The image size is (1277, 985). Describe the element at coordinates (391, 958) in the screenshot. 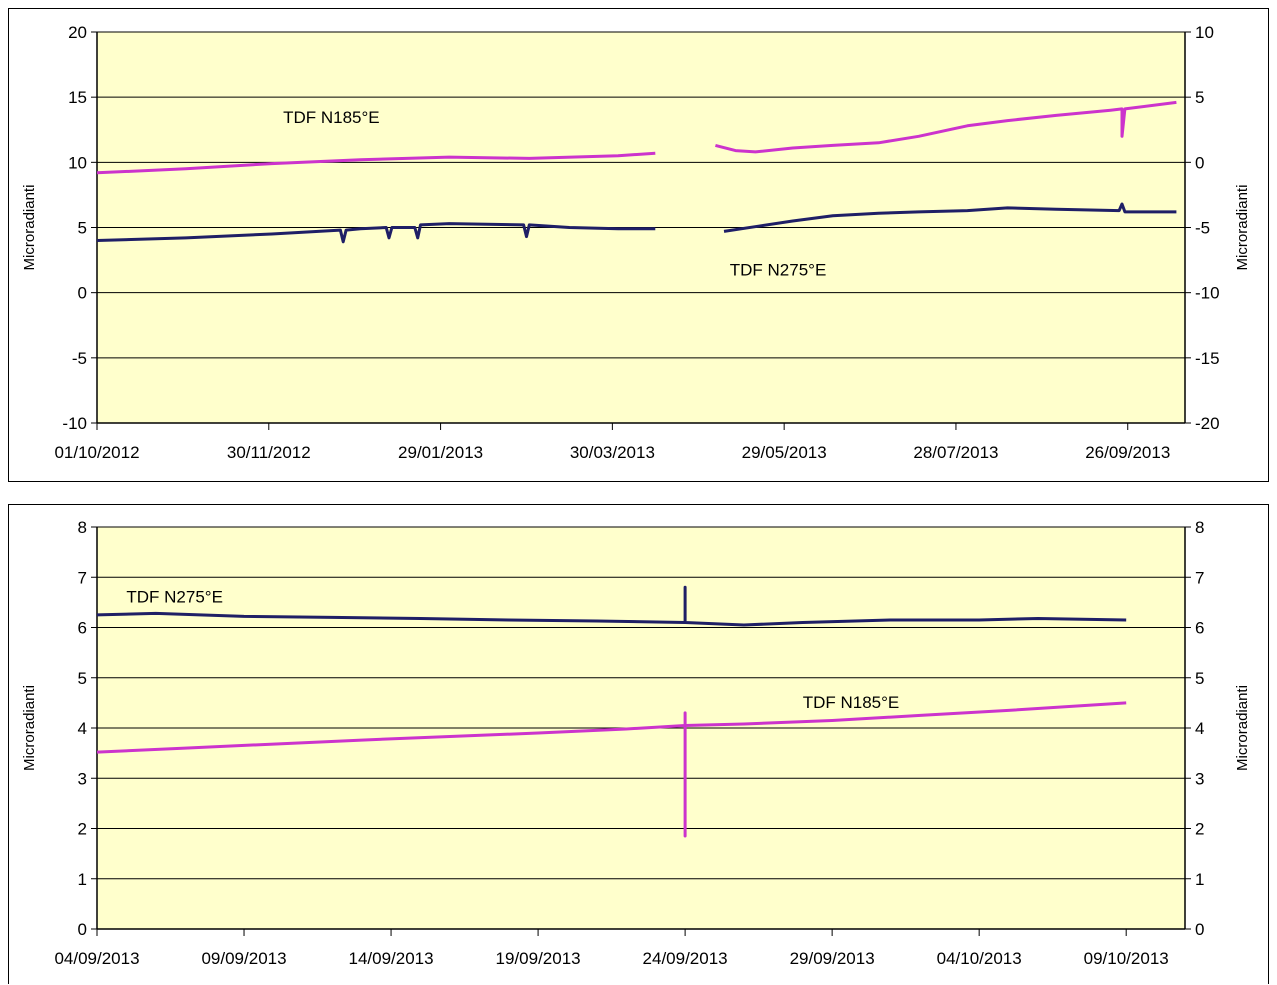

I see `x-tick-label: 14/09/2013` at that location.